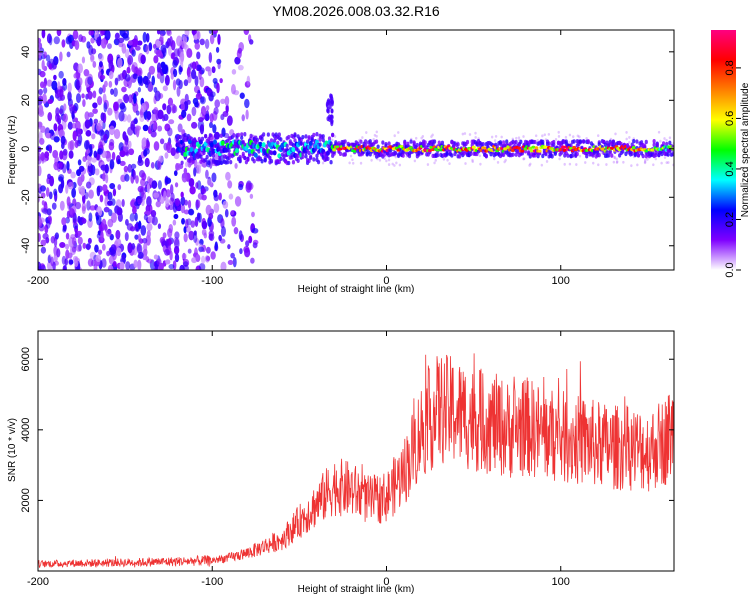  Describe the element at coordinates (730, 118) in the screenshot. I see `colorbar-tick-label: 0.6` at that location.